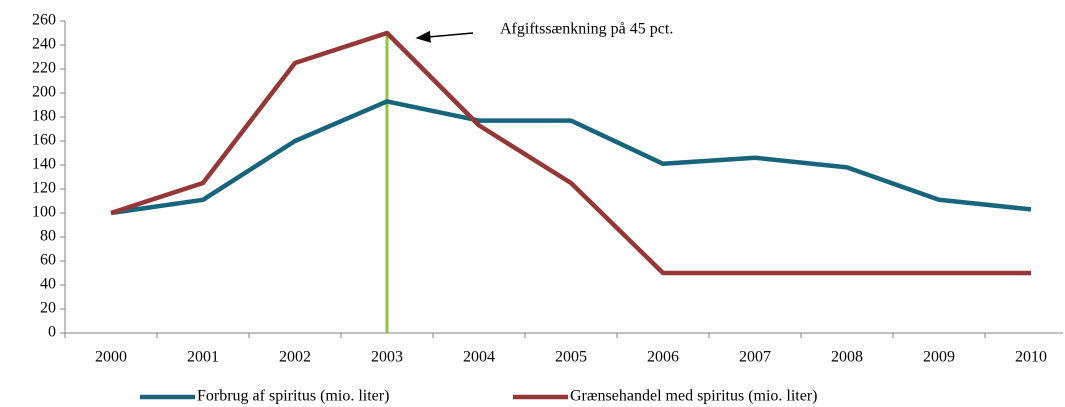 Image resolution: width=1065 pixels, height=407 pixels. I want to click on x-tick-label: 2005, so click(571, 357).